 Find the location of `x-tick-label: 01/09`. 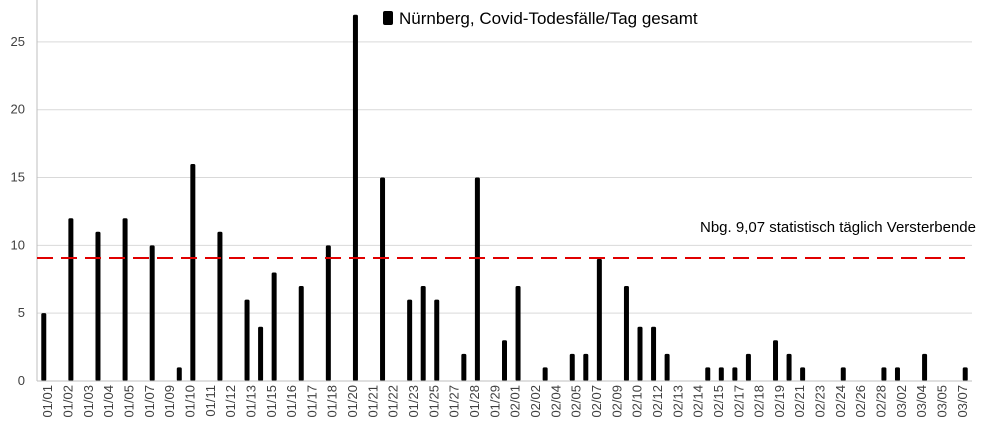

x-tick-label: 01/09 is located at coordinates (169, 401).